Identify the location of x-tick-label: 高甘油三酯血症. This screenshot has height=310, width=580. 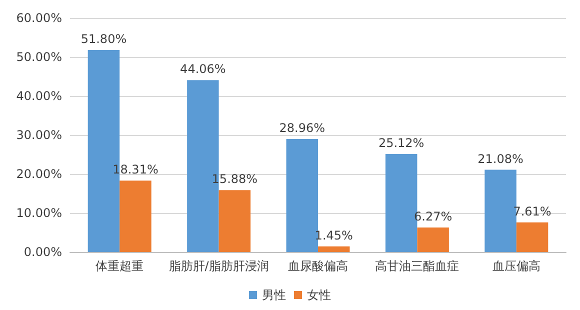
(417, 266).